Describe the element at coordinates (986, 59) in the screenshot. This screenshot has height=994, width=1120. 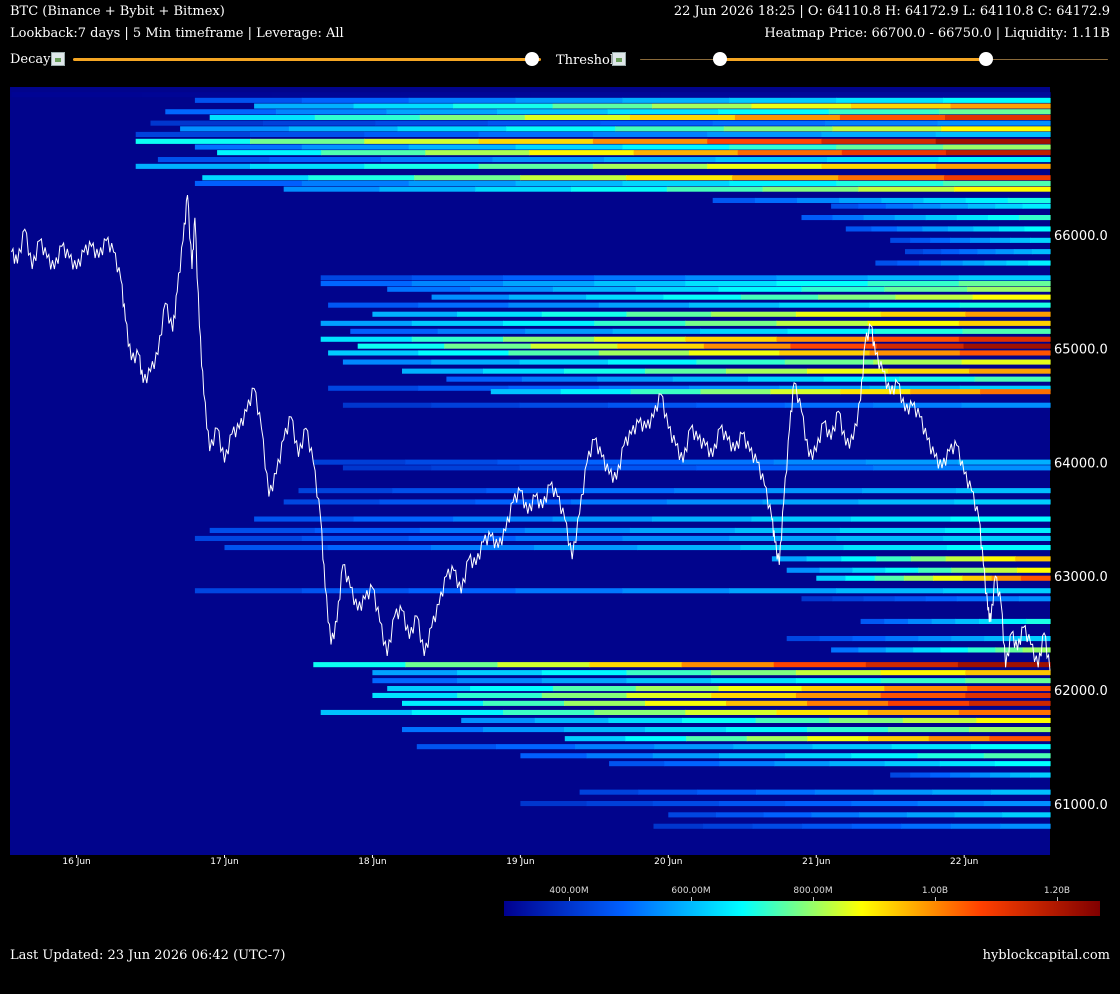
I see `threshold-slider-handle-high` at that location.